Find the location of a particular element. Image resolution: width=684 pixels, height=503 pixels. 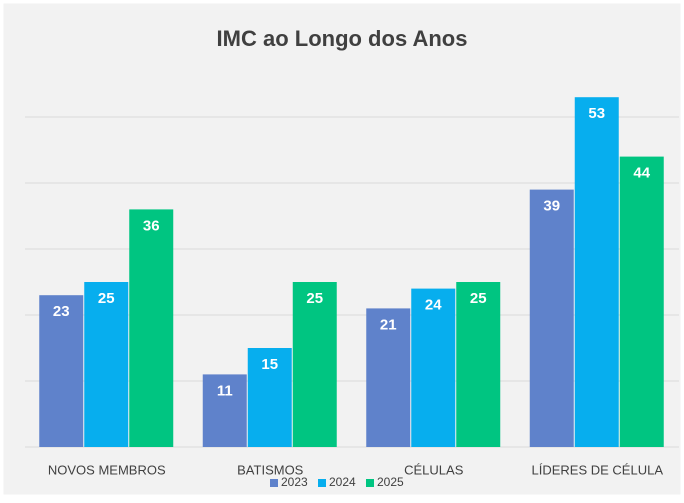

legend-label: 2023 is located at coordinates (294, 482).